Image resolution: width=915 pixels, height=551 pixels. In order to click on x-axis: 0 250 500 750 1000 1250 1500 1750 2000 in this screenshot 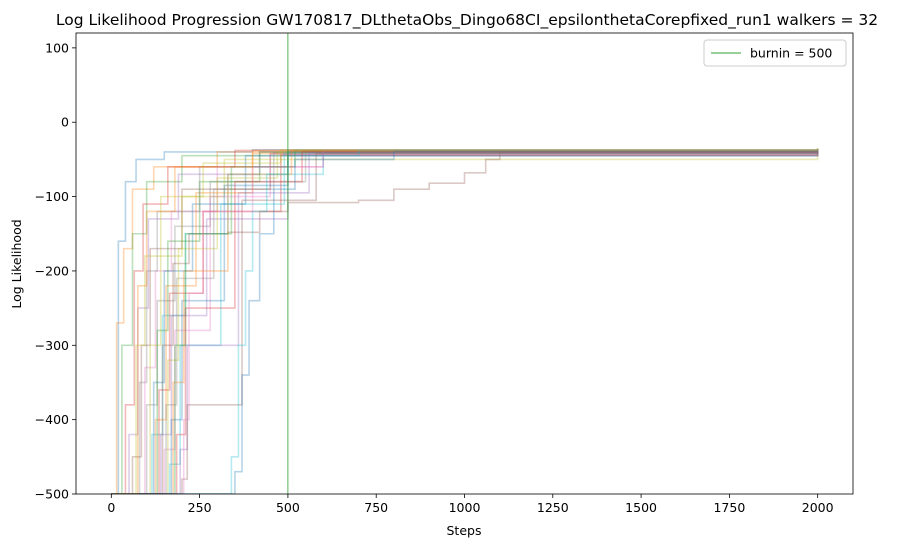, I will do `click(470, 504)`.